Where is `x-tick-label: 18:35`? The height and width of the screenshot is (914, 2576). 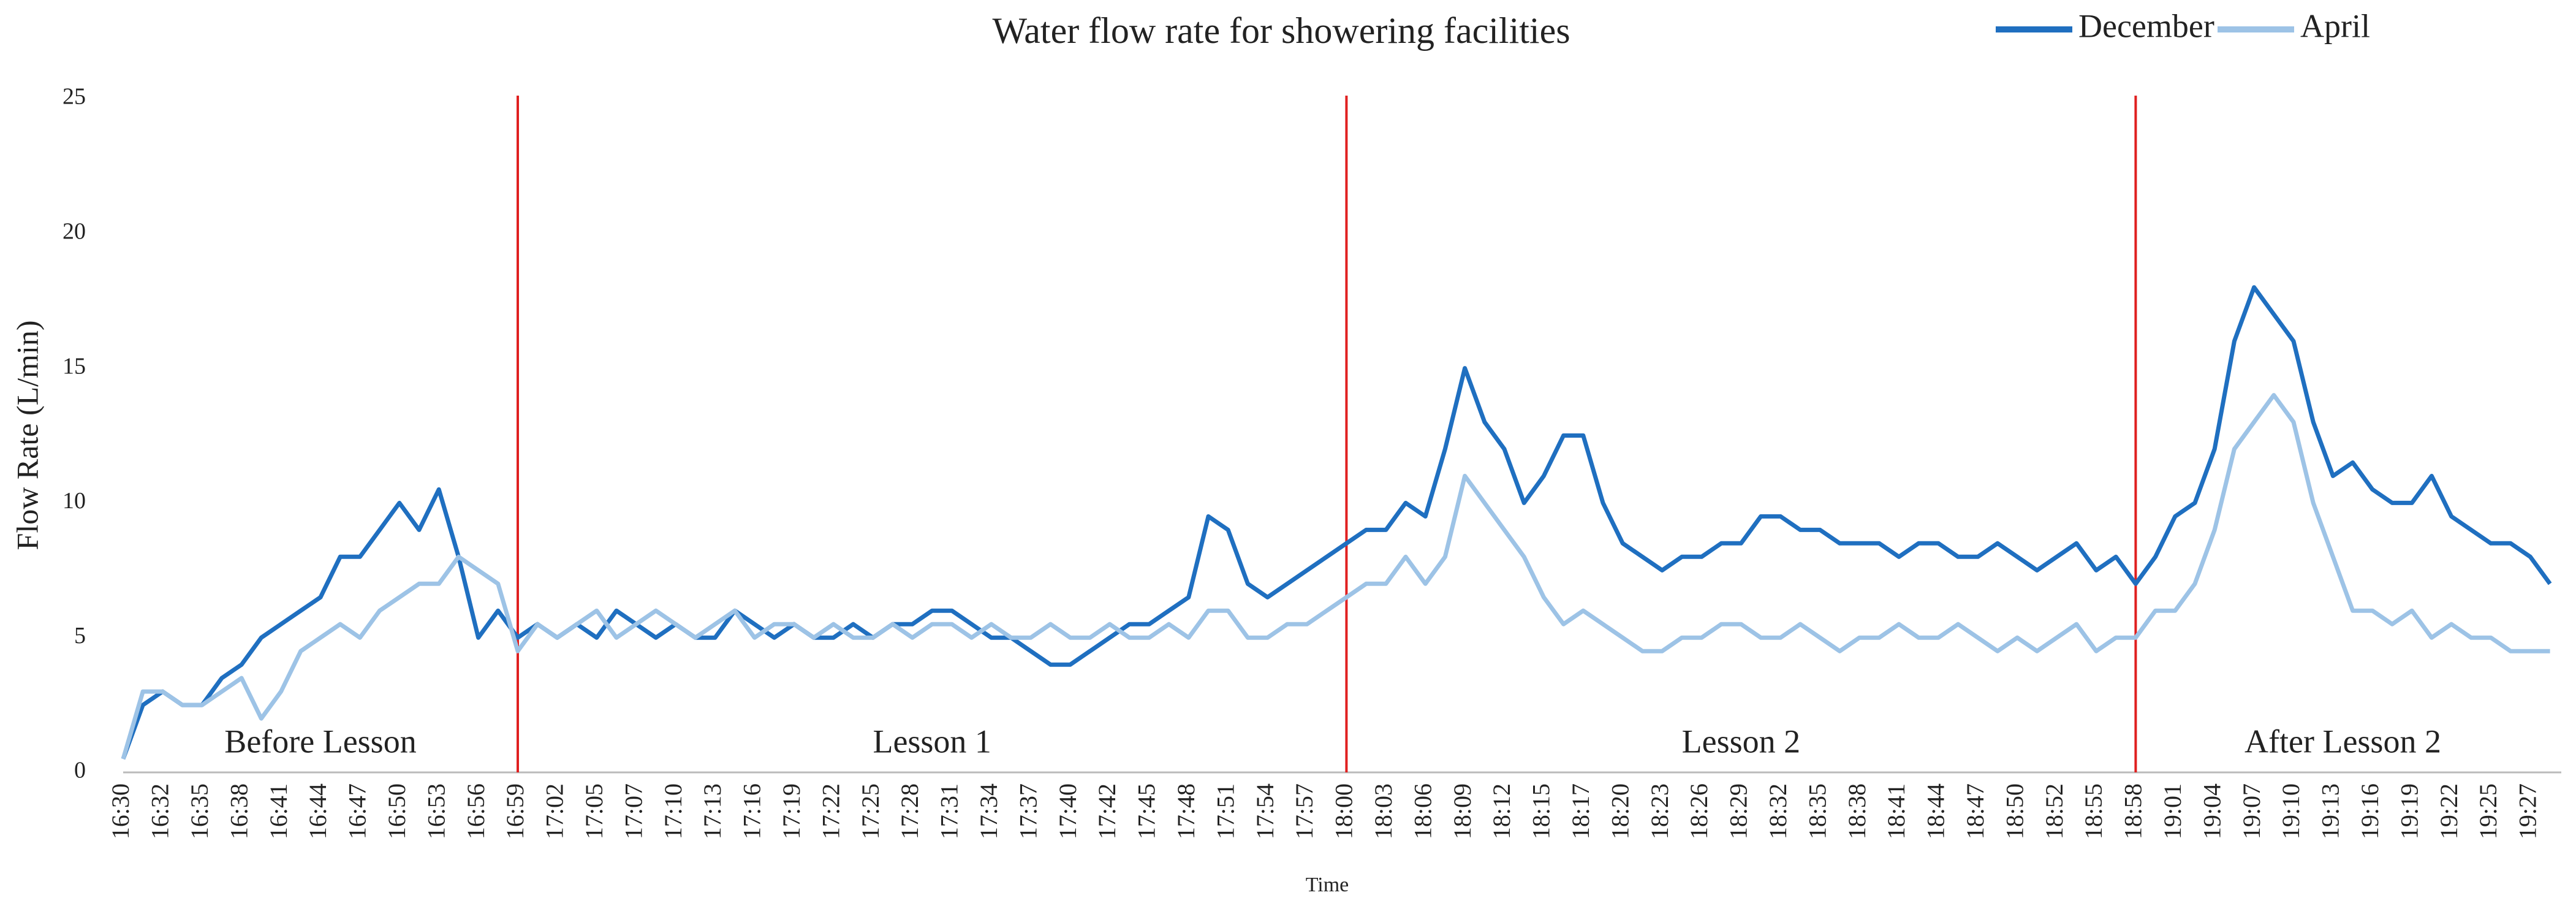 x-tick-label: 18:35 is located at coordinates (1817, 811).